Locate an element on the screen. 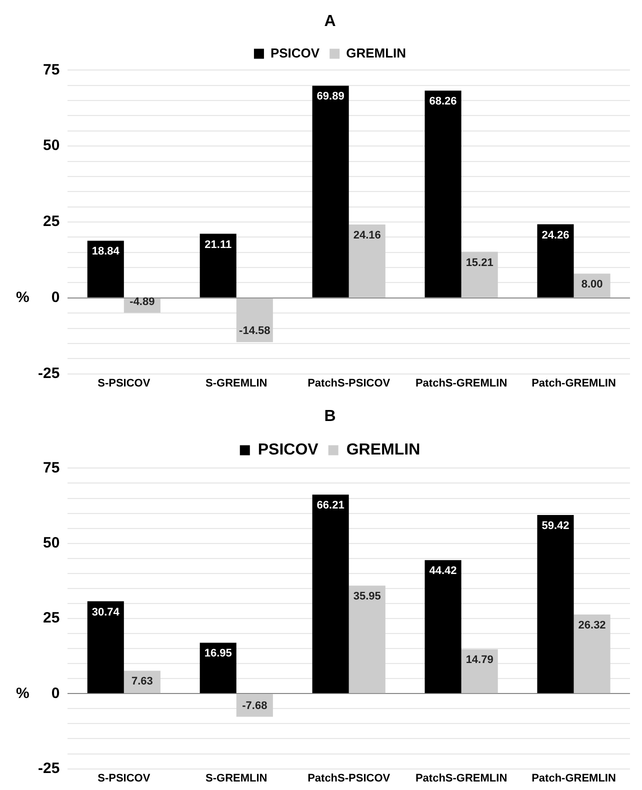 This screenshot has width=642, height=790. data-label: 21.11 is located at coordinates (218, 244).